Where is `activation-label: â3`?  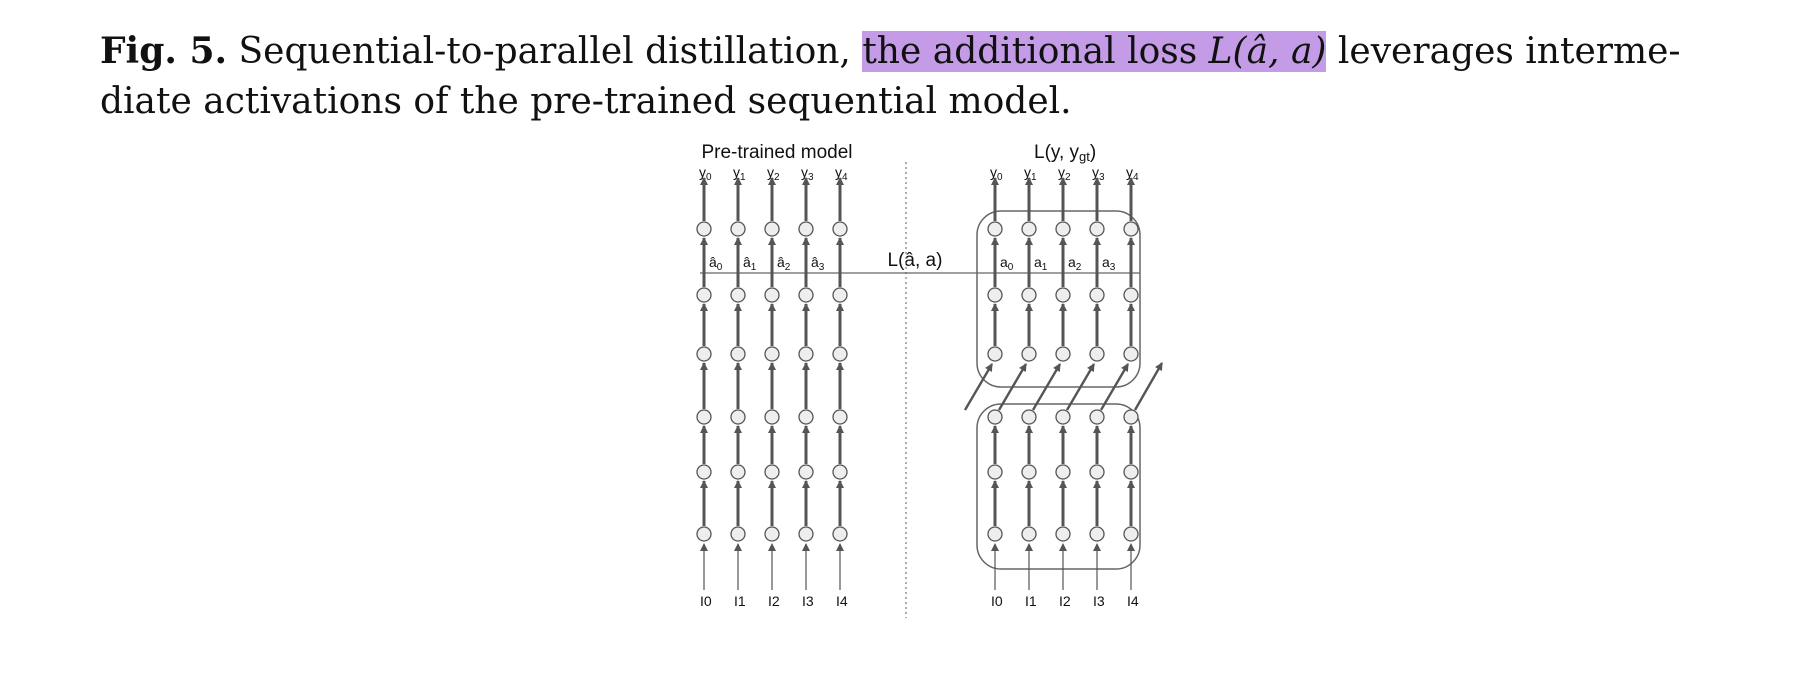 activation-label: â3 is located at coordinates (818, 263).